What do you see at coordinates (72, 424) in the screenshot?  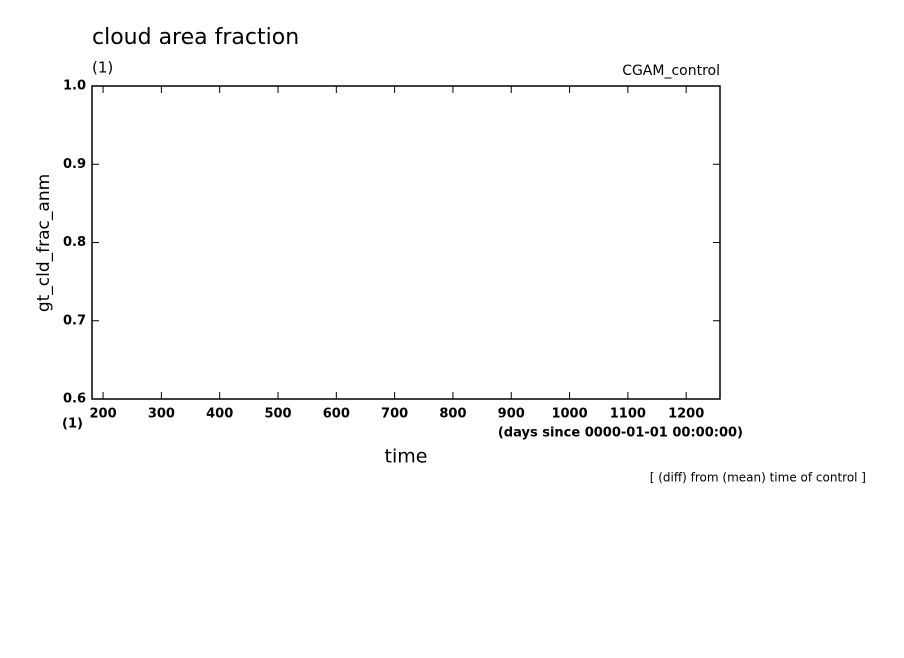 I see `x-units-left: (1)` at bounding box center [72, 424].